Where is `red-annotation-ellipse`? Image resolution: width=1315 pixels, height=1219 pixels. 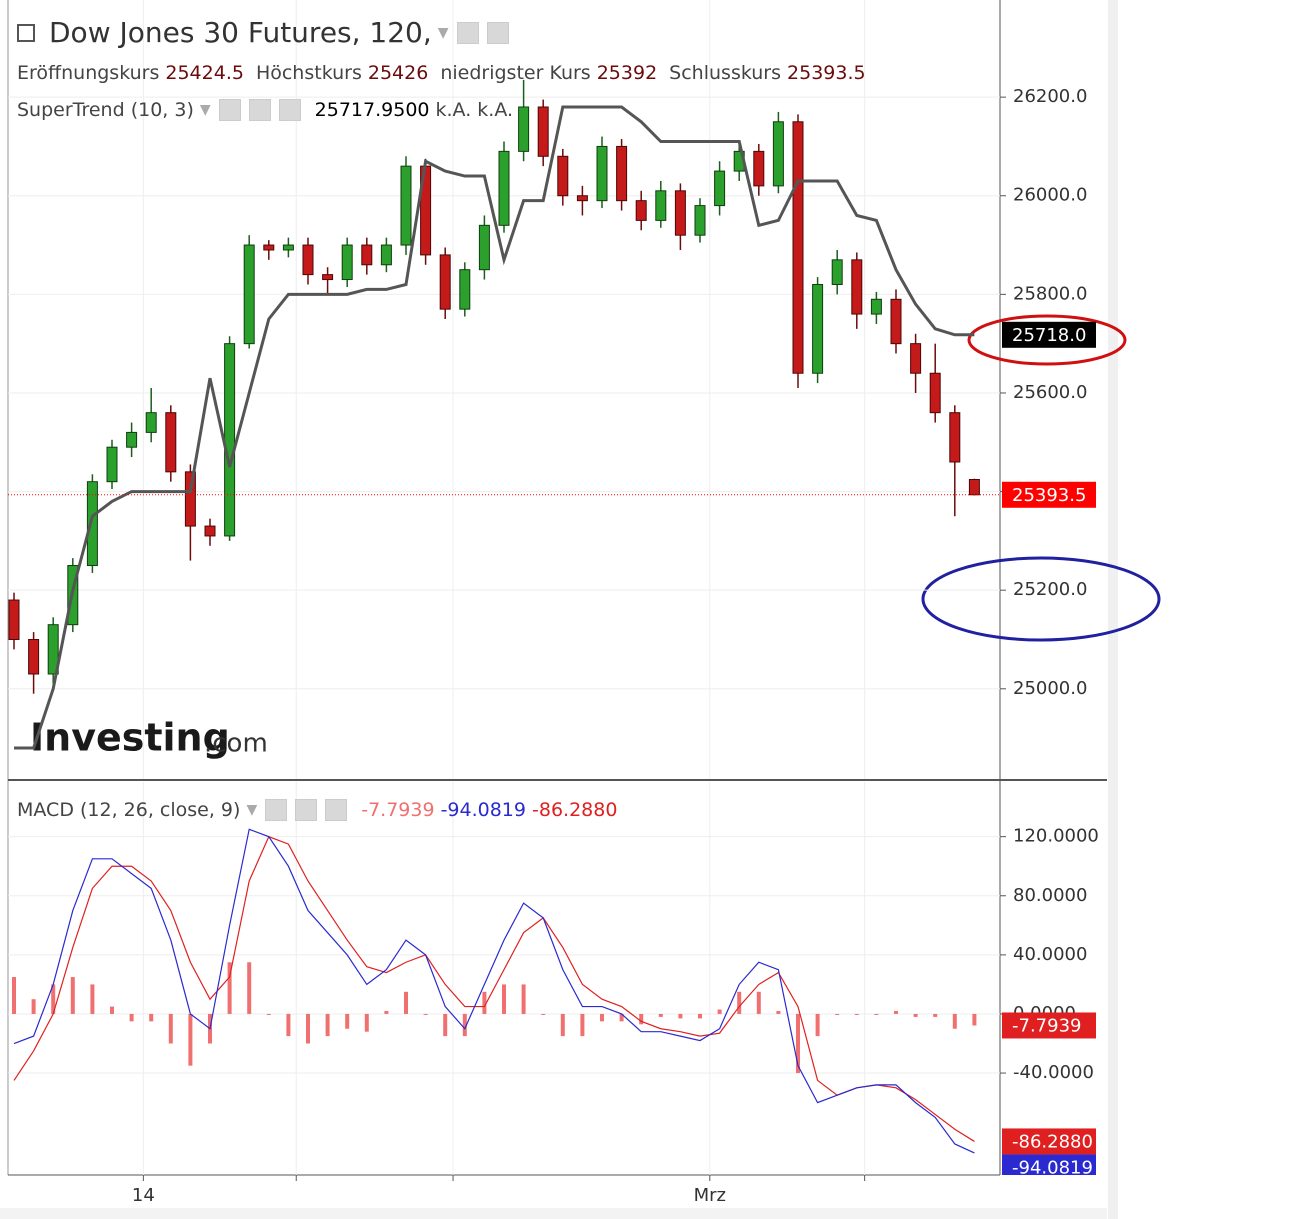
red-annotation-ellipse is located at coordinates (1047, 340).